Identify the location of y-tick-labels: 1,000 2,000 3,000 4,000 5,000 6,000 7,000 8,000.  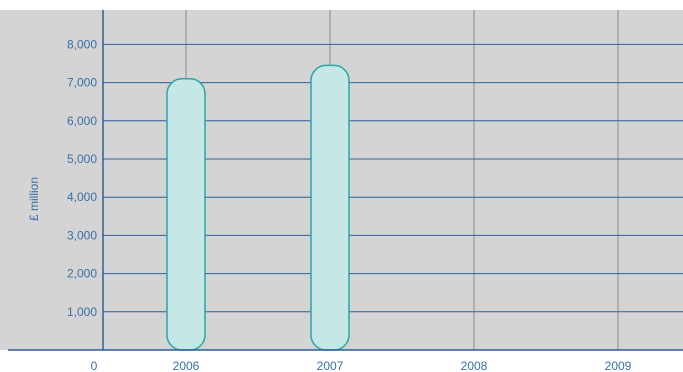
(82, 177).